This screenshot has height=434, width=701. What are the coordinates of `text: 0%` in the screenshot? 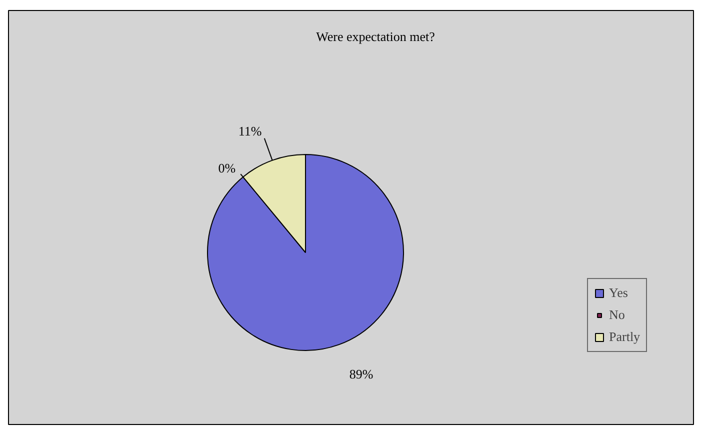 It's located at (227, 168).